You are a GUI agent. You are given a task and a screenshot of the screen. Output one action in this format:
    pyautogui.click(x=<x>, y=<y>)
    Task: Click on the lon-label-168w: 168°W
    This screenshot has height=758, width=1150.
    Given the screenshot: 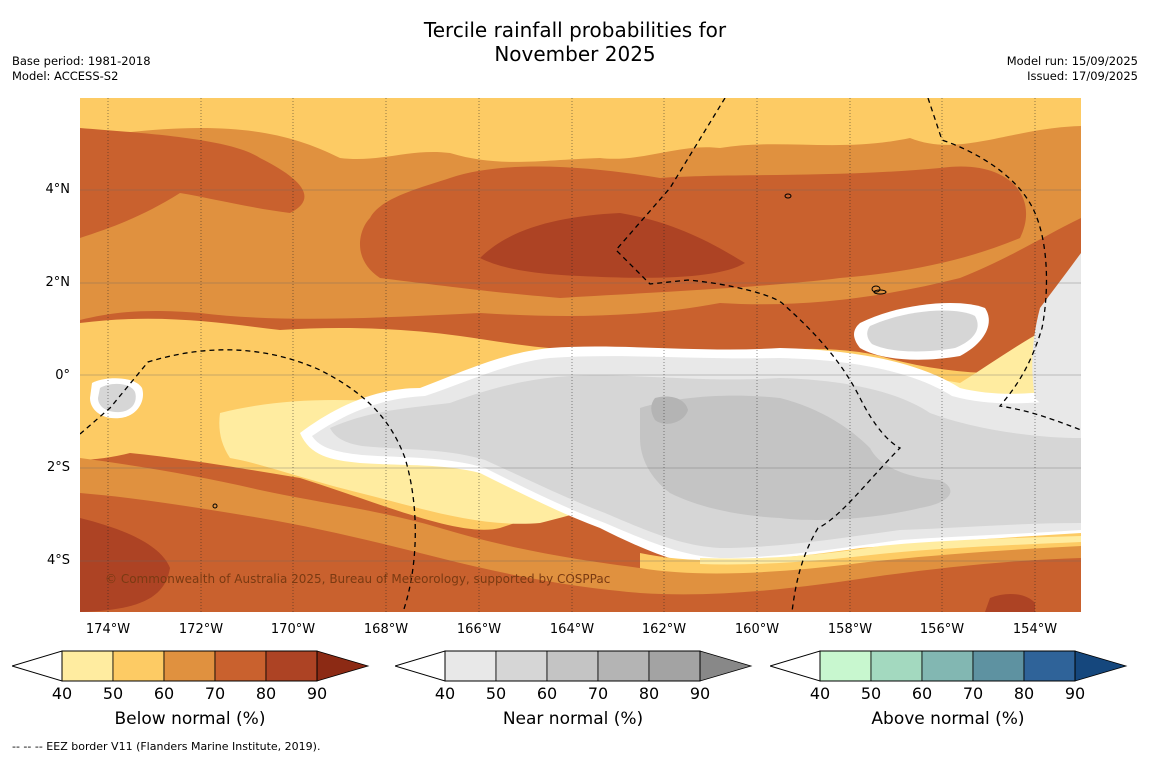 What is the action you would take?
    pyautogui.click(x=386, y=629)
    